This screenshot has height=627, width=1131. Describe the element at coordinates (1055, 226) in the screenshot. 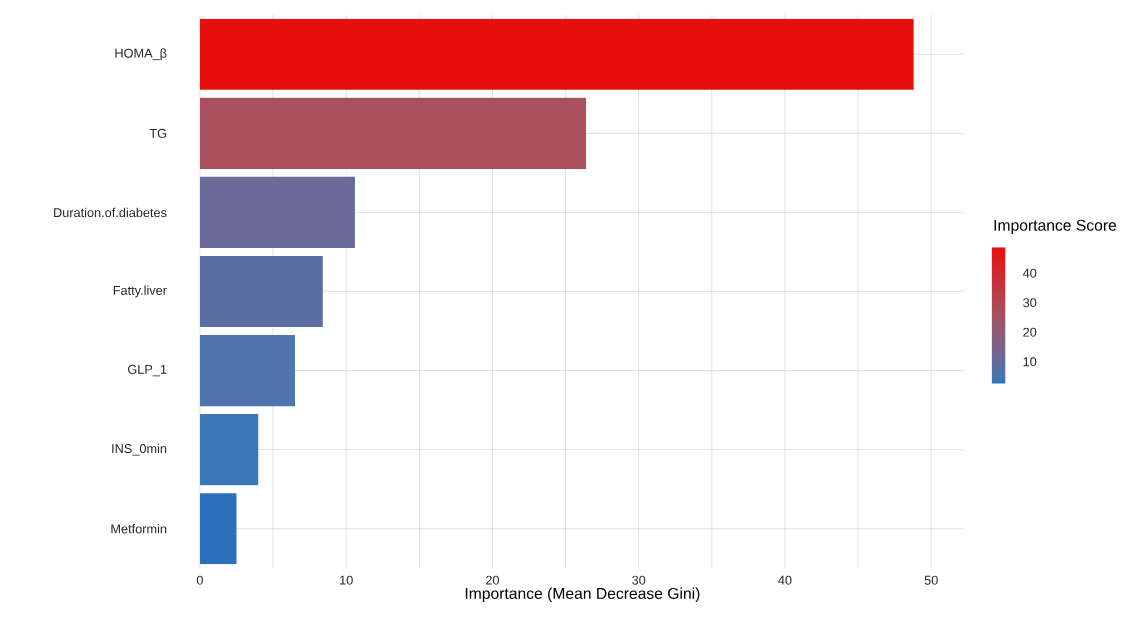

I see `color-bar-title: Importance Score` at that location.